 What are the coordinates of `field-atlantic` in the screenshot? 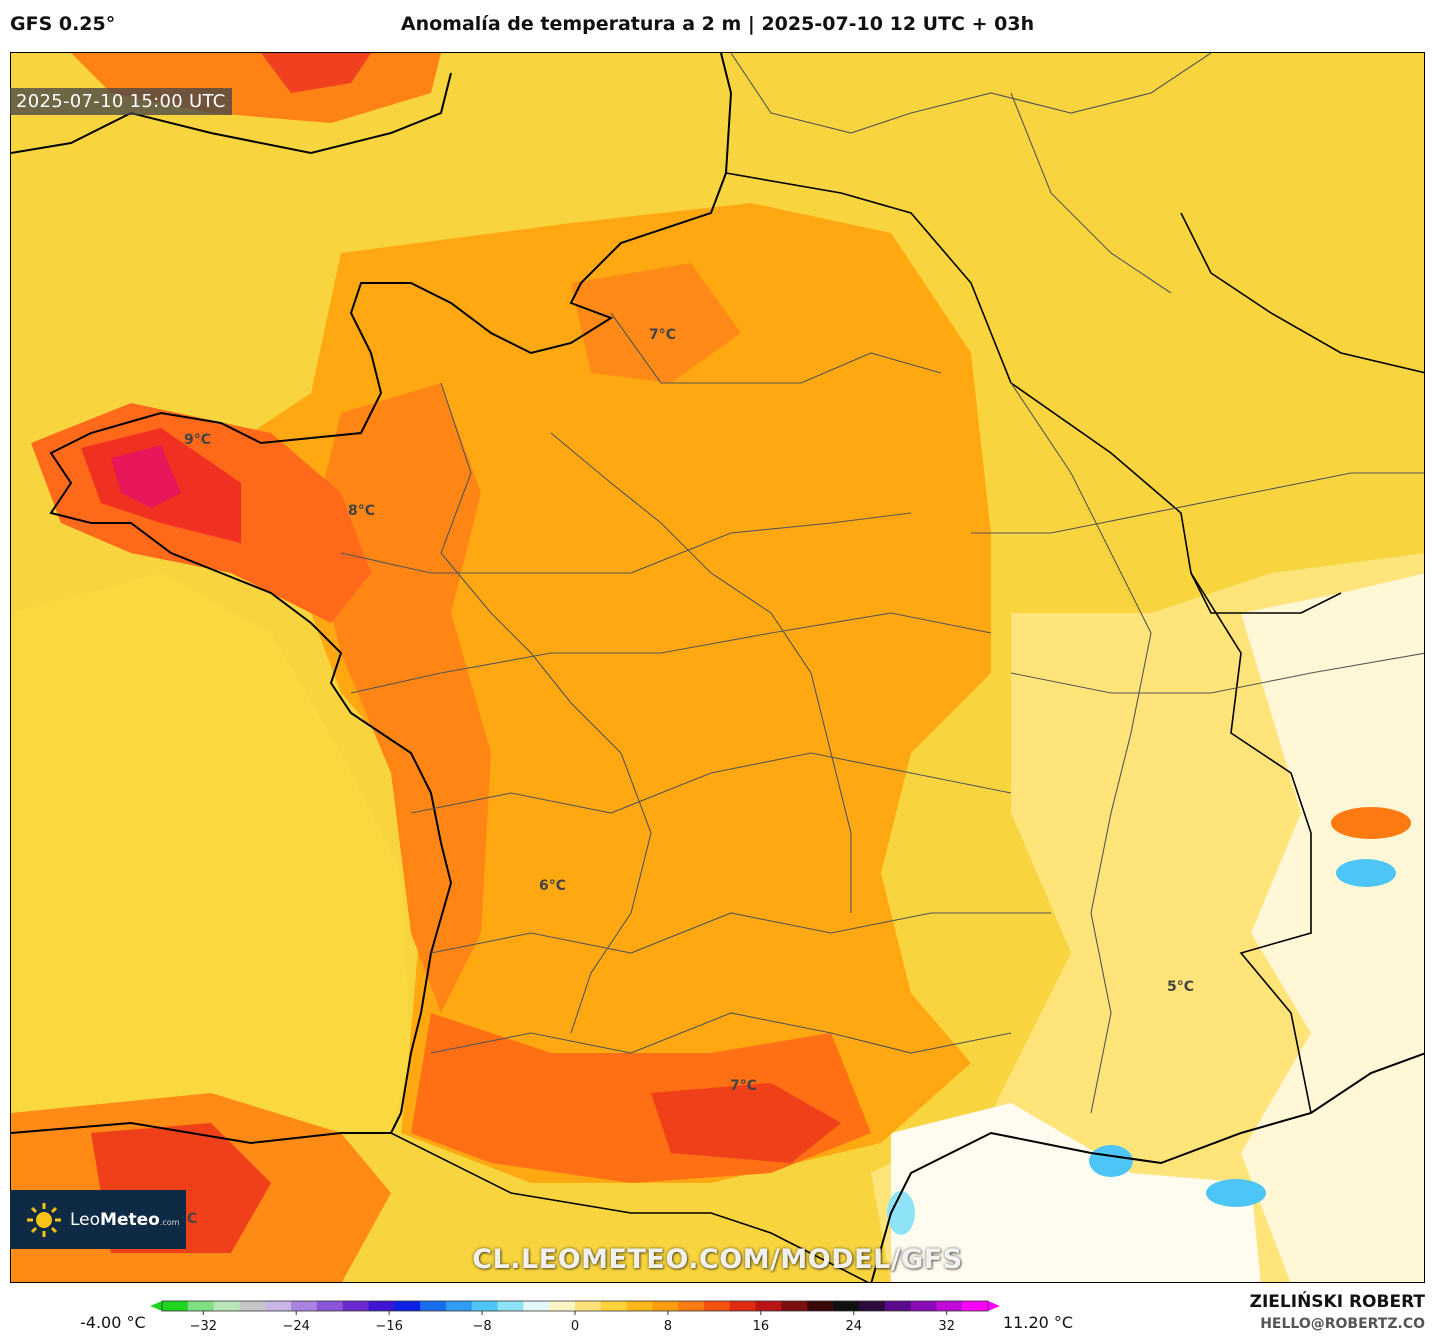 It's located at (211, 853).